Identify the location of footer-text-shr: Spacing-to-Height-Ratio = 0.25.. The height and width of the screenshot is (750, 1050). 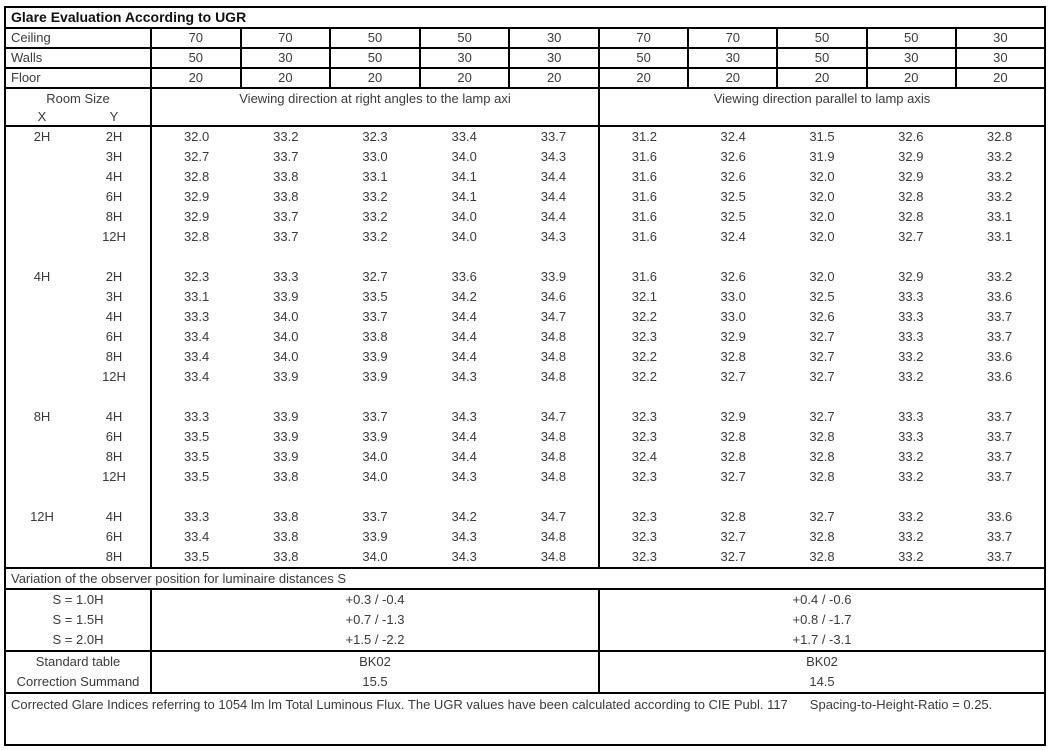
(901, 704).